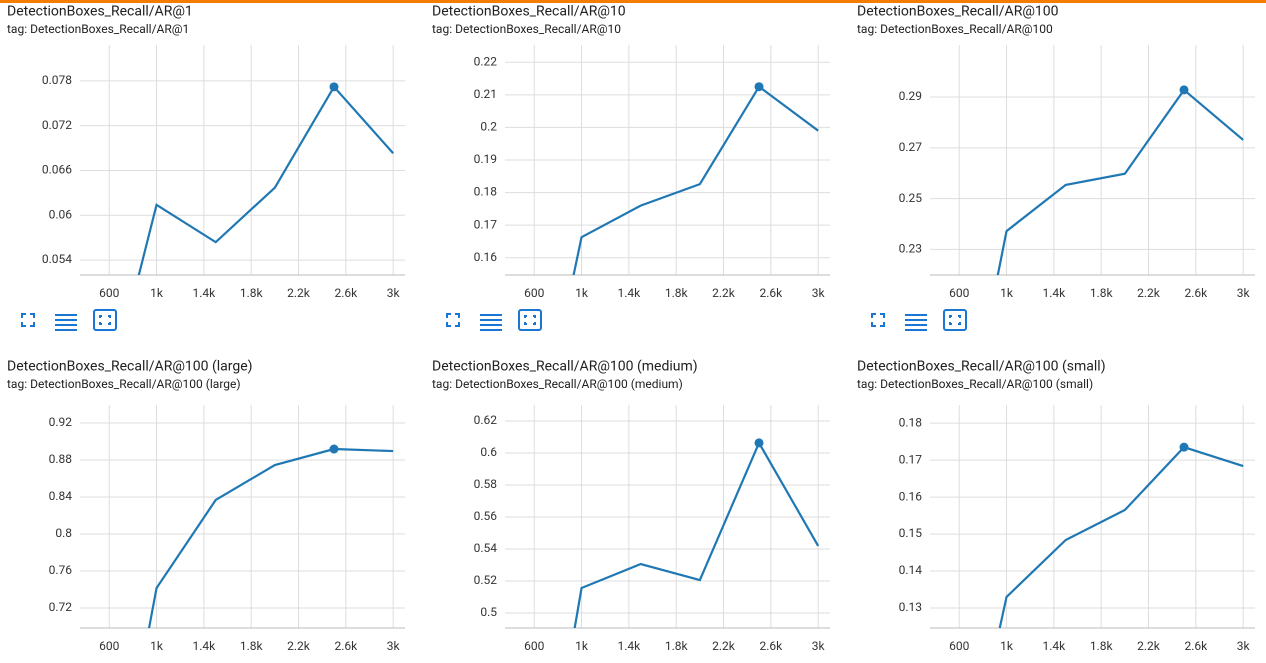 This screenshot has height=663, width=1266. What do you see at coordinates (955, 29) in the screenshot?
I see `chart-tag: tag: DetectionBoxes_Recall/AR@100` at bounding box center [955, 29].